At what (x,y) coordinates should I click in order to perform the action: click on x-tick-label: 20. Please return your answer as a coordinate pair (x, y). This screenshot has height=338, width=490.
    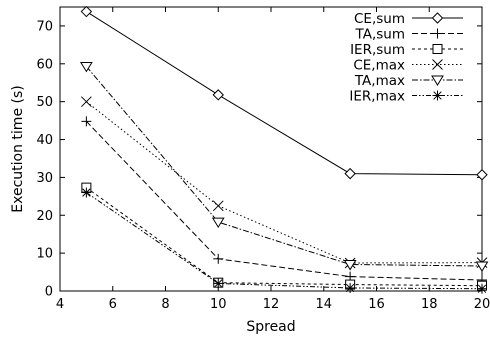
    Looking at the image, I should click on (482, 304).